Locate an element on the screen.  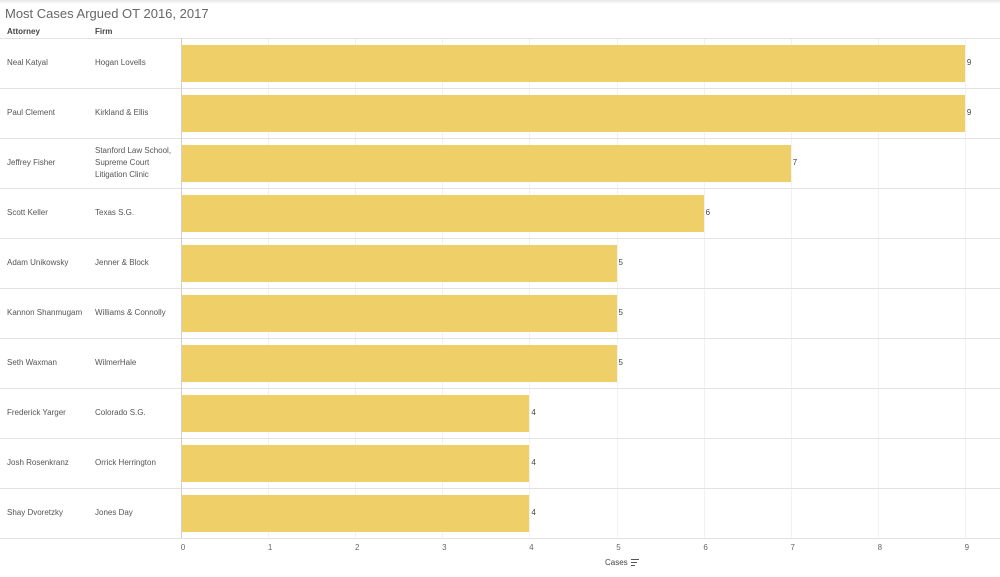
attorney-name: Scott Keller is located at coordinates (27, 212).